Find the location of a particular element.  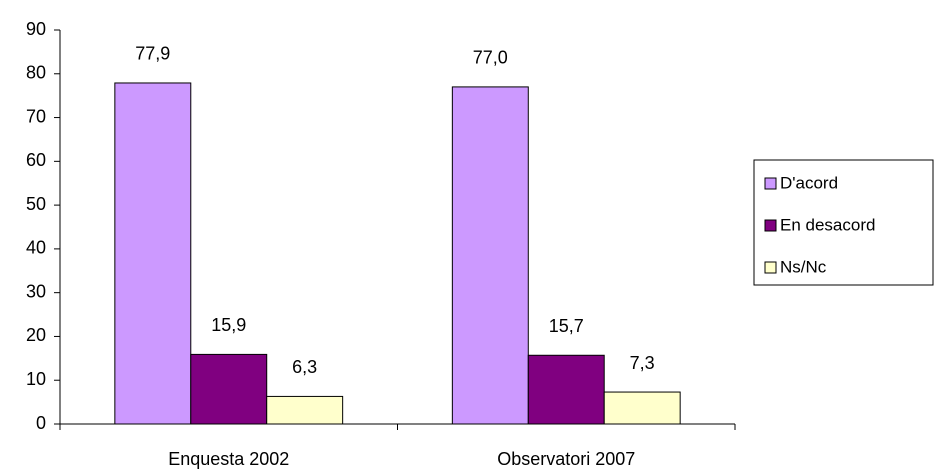

legend-box is located at coordinates (843, 222).